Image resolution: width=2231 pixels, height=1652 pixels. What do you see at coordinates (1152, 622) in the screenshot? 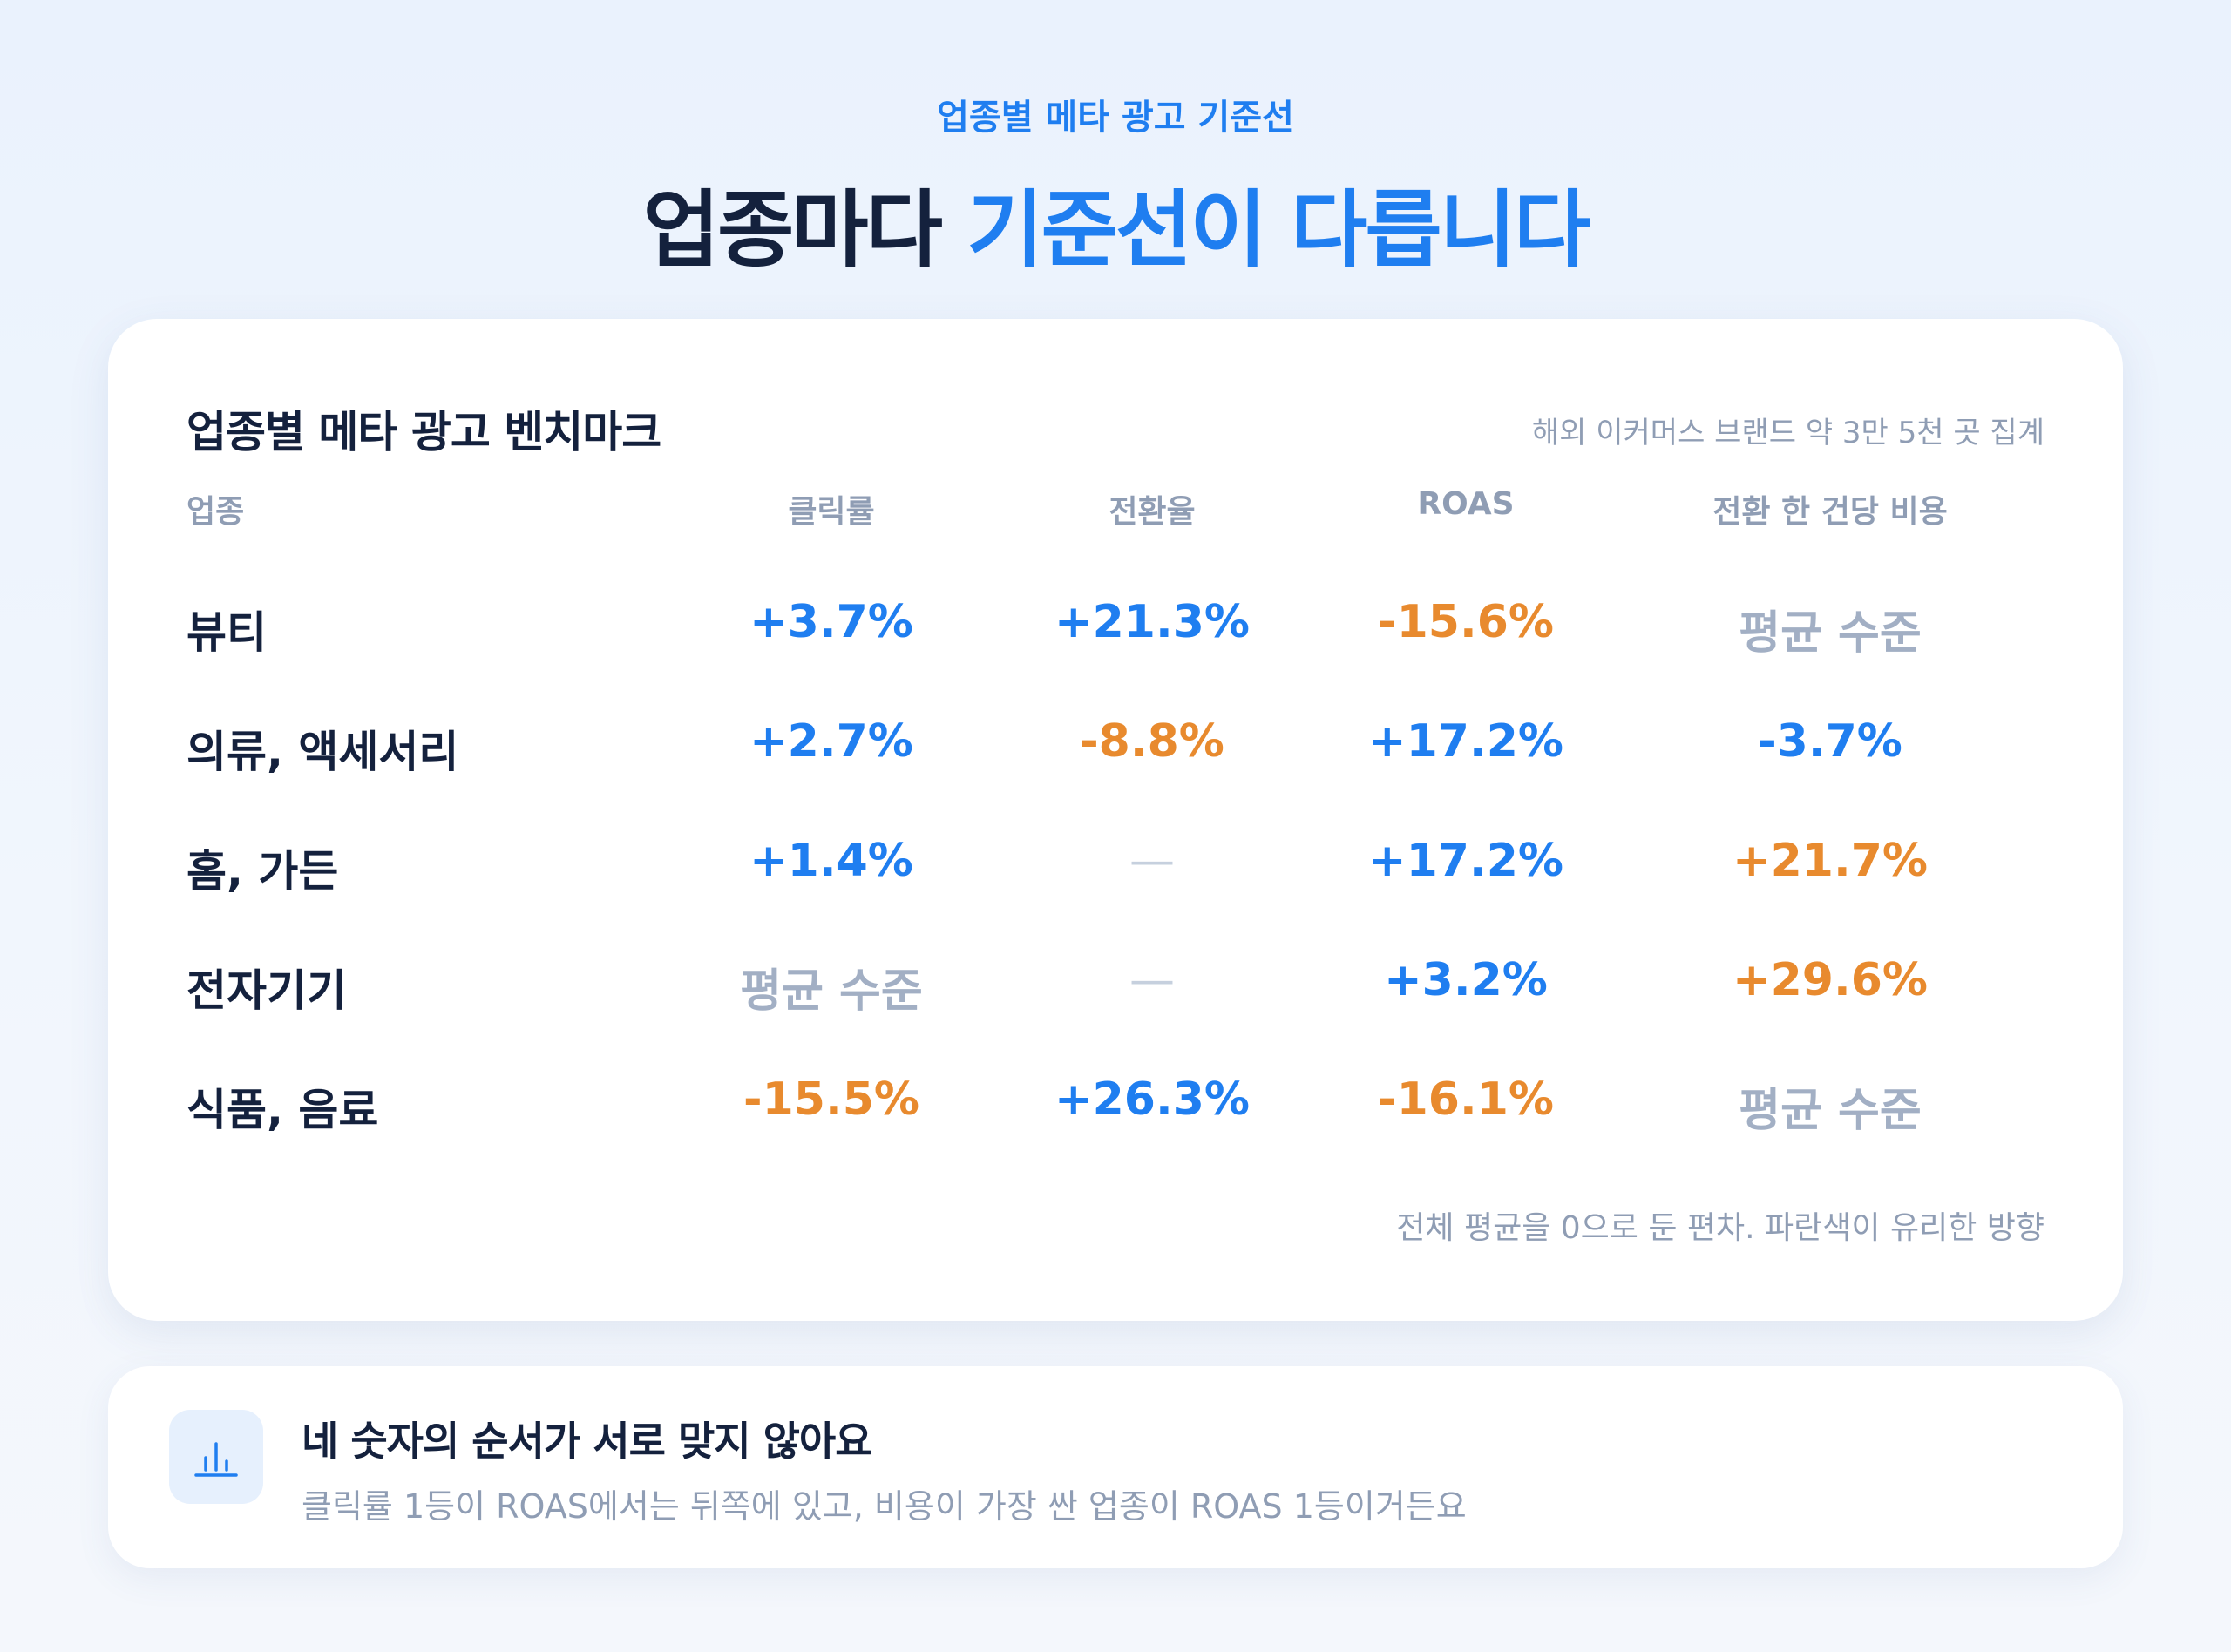
I see `table-cell: +21.3%` at bounding box center [1152, 622].